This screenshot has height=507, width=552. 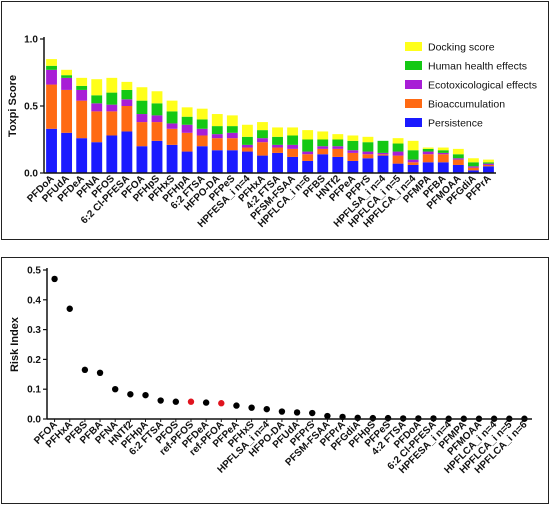 I want to click on data-point-highlight, so click(x=191, y=401).